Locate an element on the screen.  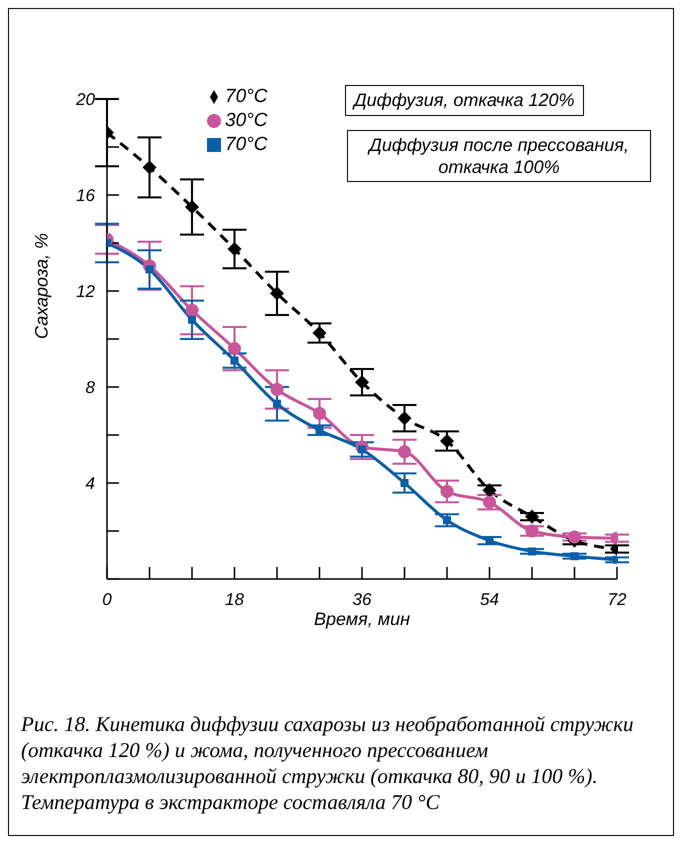
y-tick-label: 16 is located at coordinates (86, 196).